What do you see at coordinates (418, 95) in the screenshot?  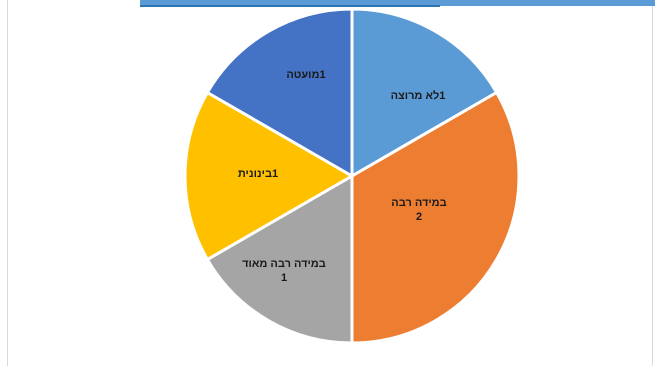 I see `slice-label-1: 1לא מרוצה` at bounding box center [418, 95].